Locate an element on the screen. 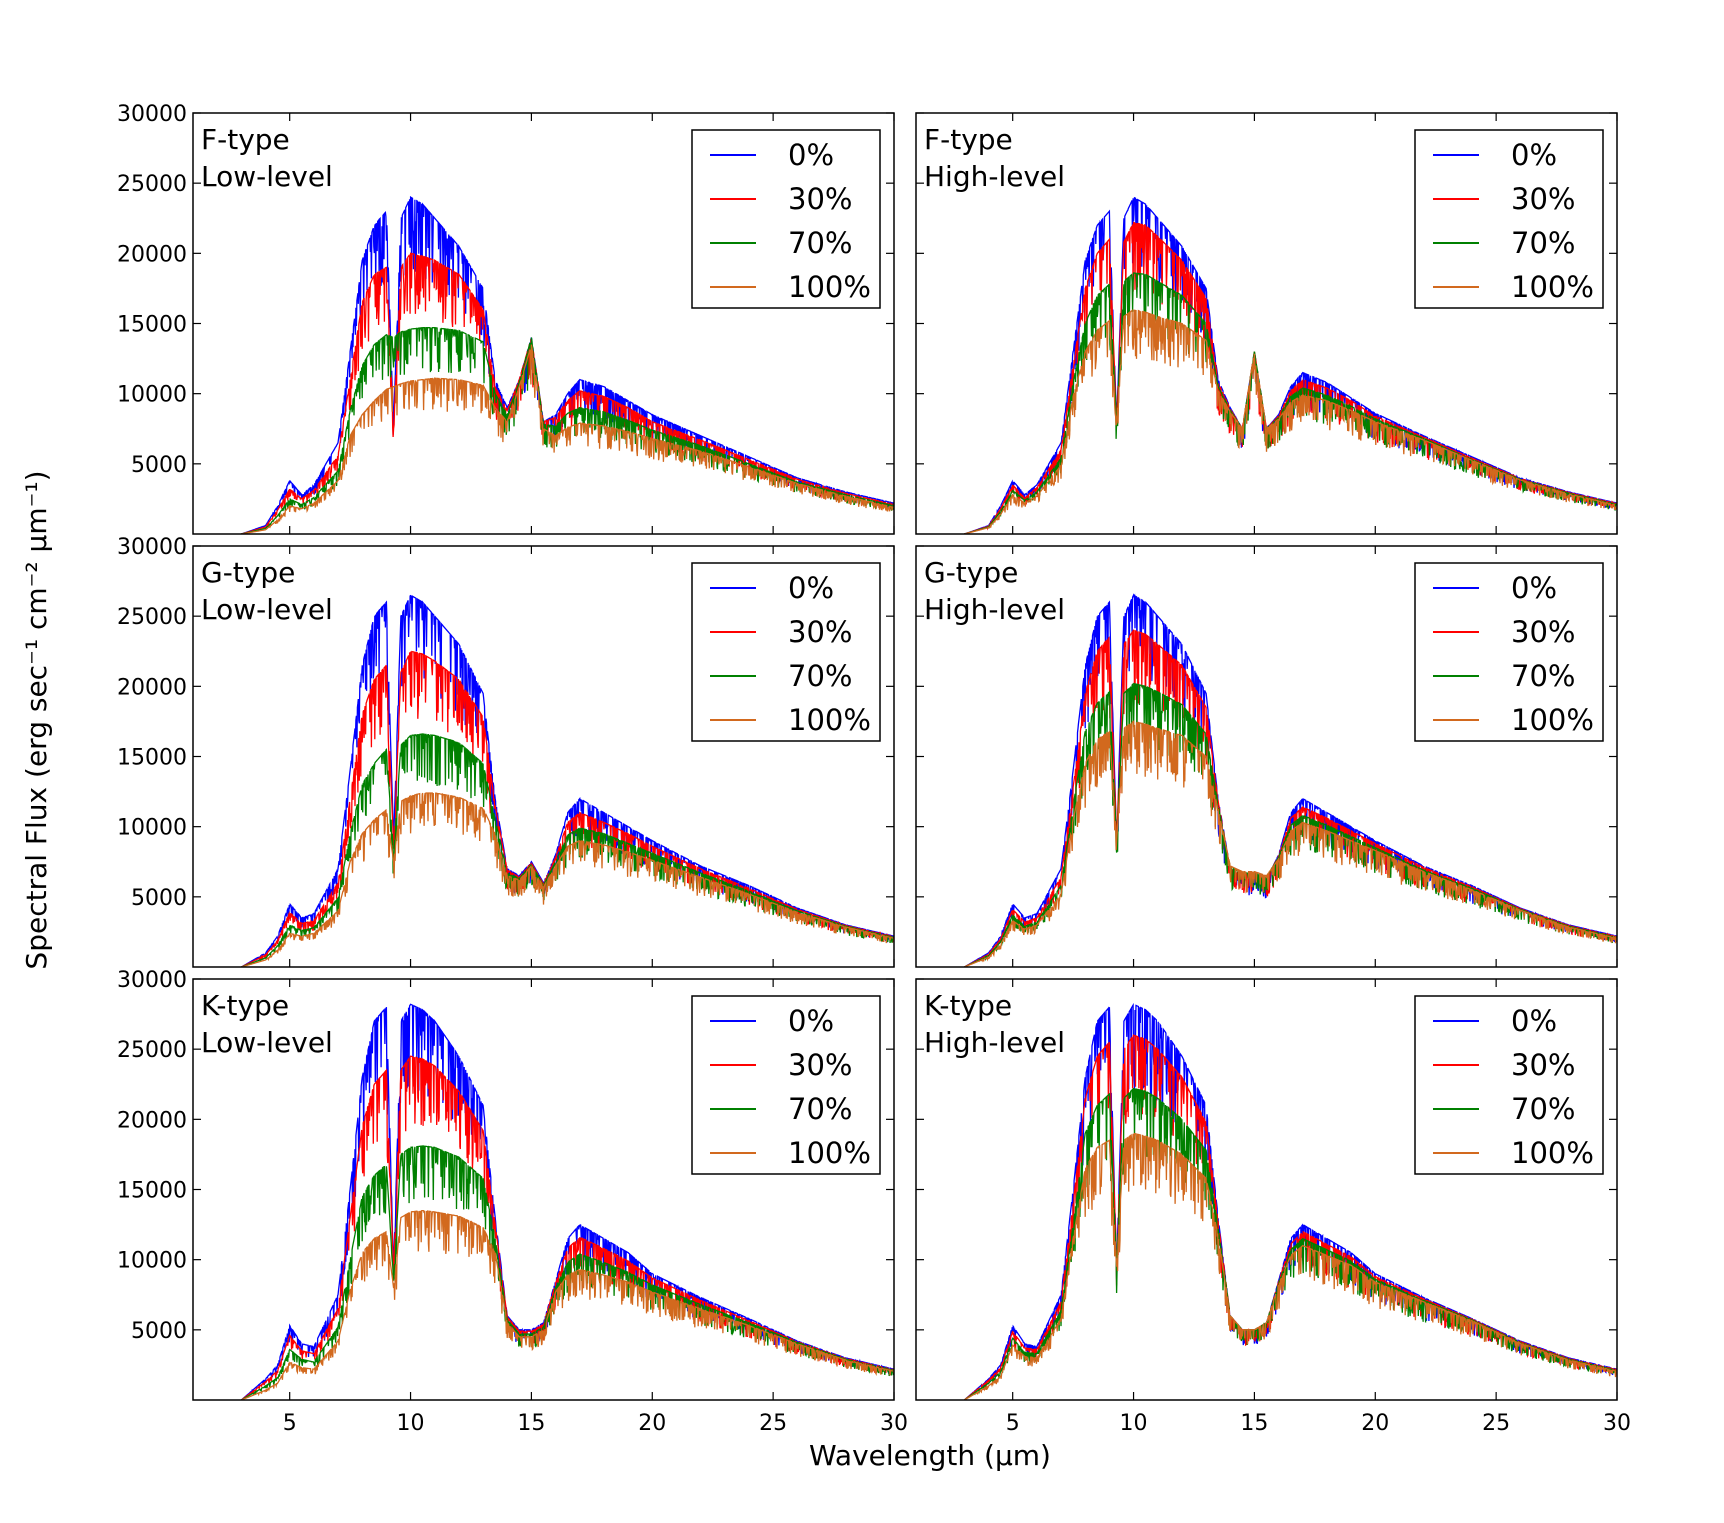  series-f-type-low-level-p100 is located at coordinates (567, 439).